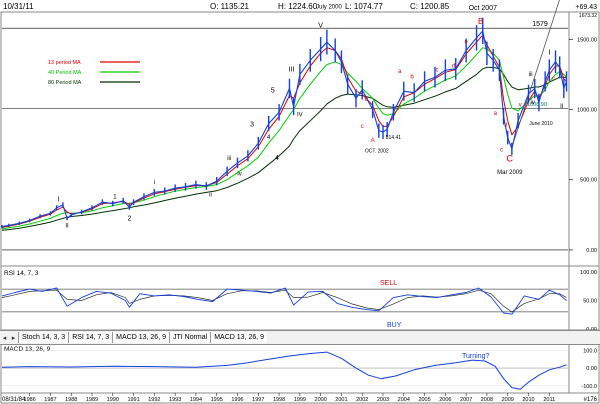 This screenshot has width=600, height=404. I want to click on x-tick-label-15: 2001, so click(341, 400).